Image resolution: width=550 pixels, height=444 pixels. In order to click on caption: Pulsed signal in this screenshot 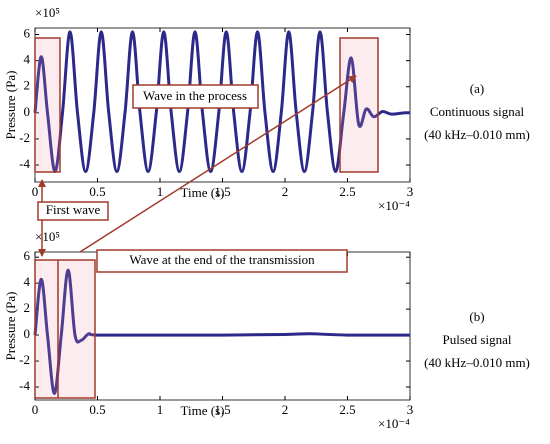, I will do `click(477, 339)`.